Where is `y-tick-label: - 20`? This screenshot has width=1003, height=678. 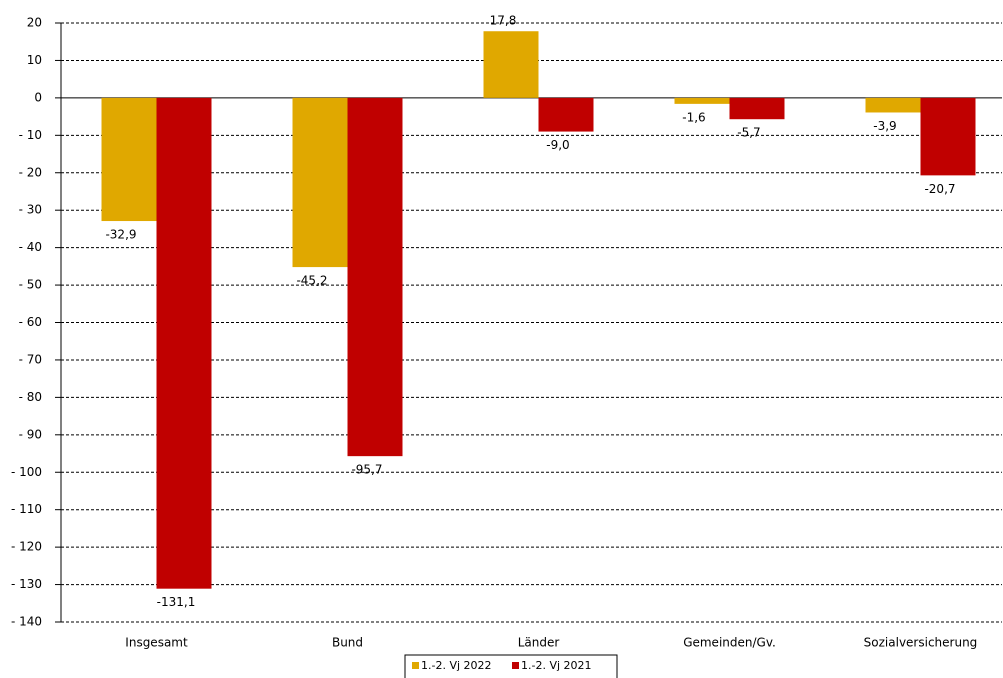 y-tick-label: - 20 is located at coordinates (30, 172).